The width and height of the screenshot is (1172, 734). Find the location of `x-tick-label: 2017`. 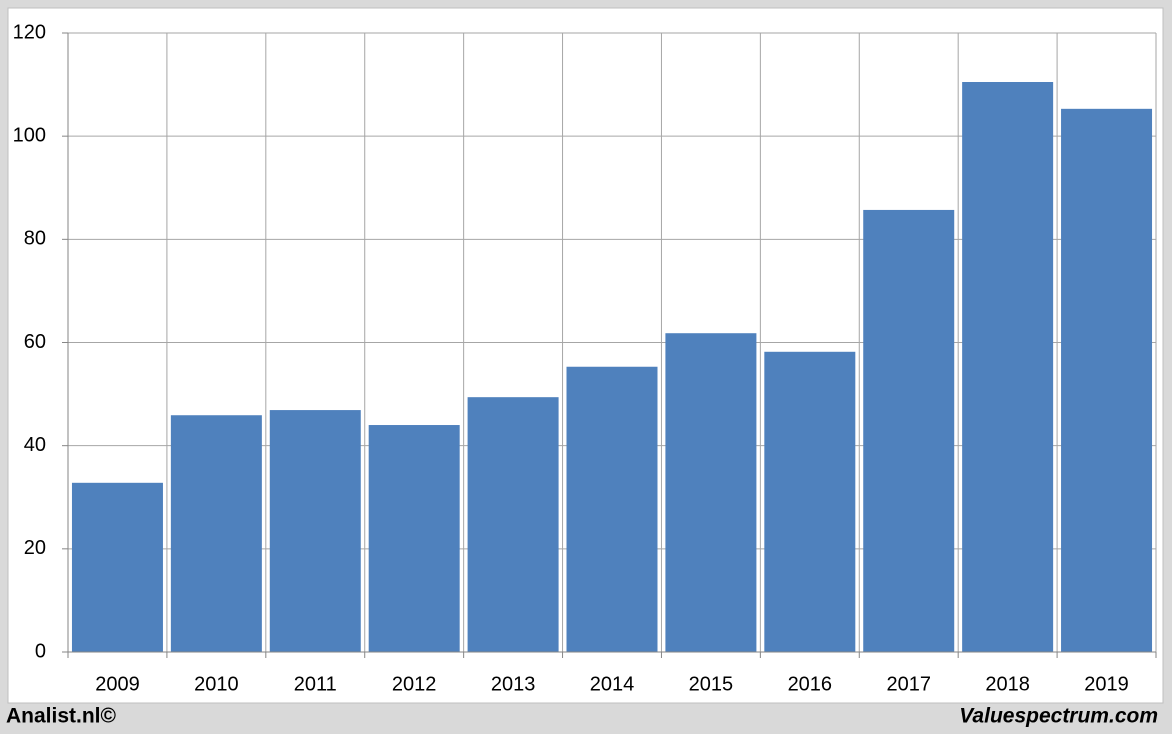

x-tick-label: 2017 is located at coordinates (908, 684).